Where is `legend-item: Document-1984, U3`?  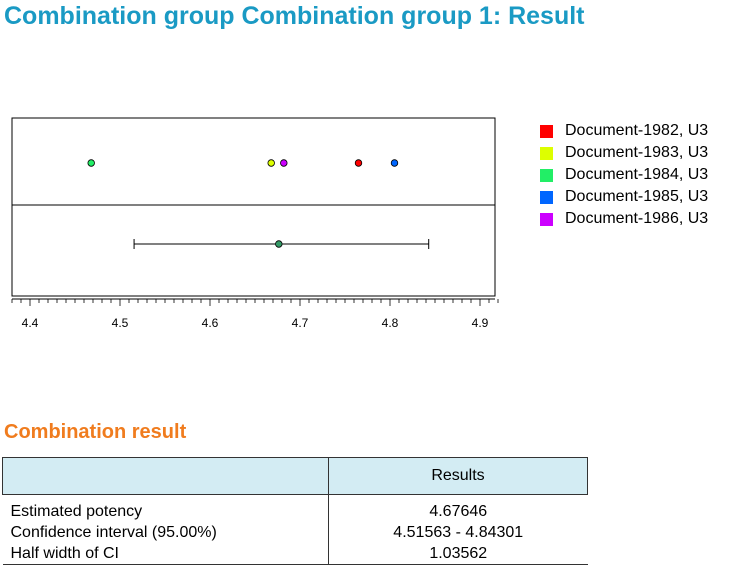 legend-item: Document-1984, U3 is located at coordinates (624, 175).